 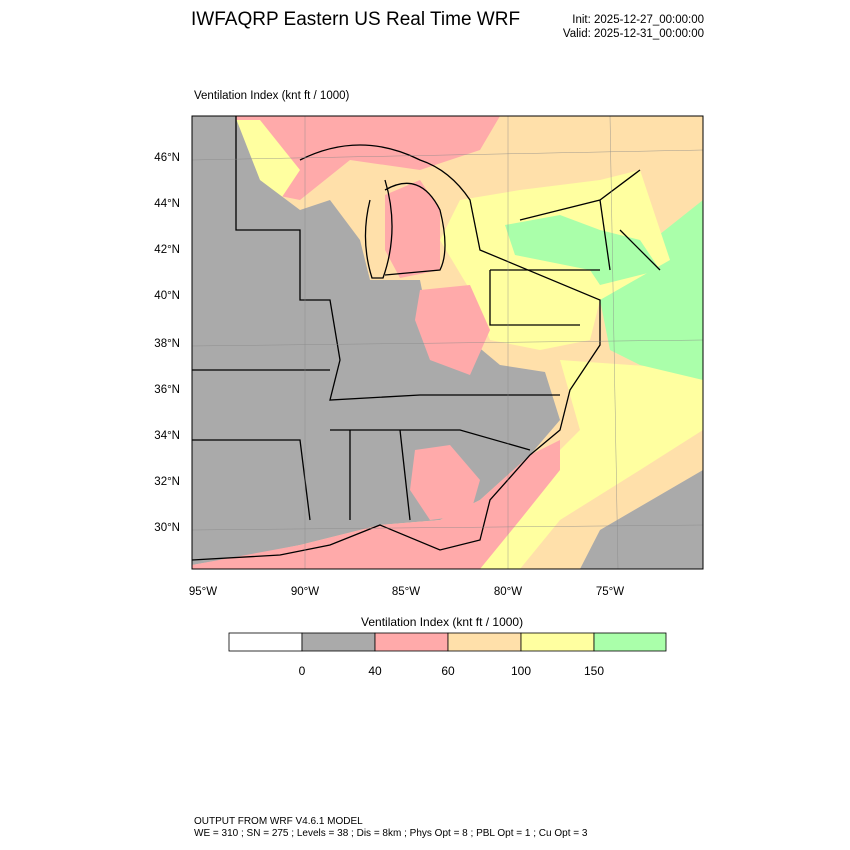 I want to click on colorbar-label: 60, so click(x=448, y=671).